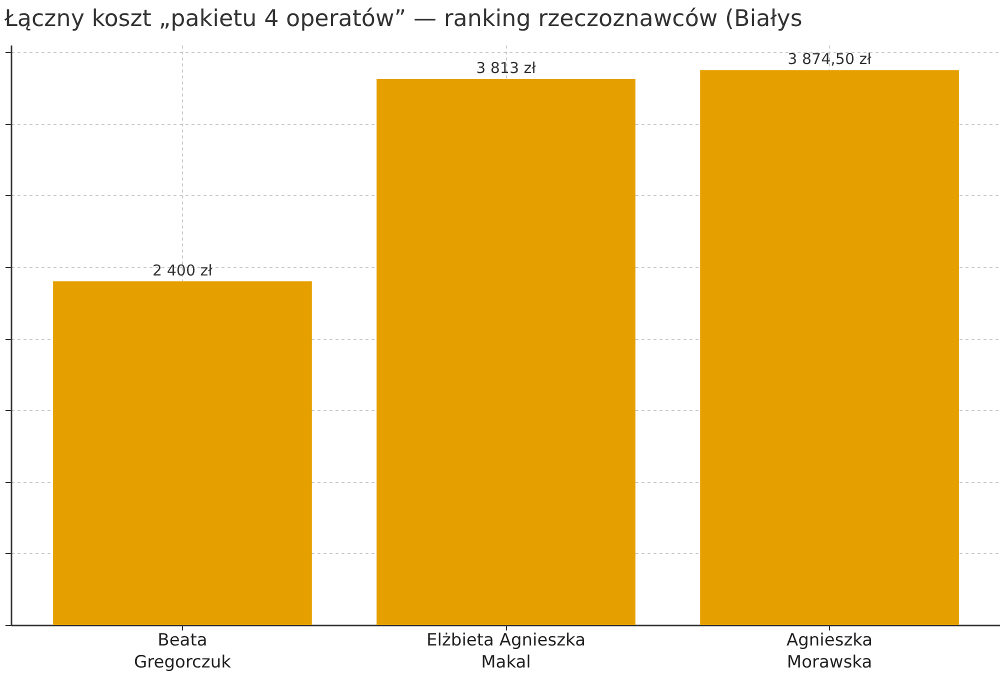  Describe the element at coordinates (829, 651) in the screenshot. I see `x-tick-label: Agnieszka Morawska` at that location.